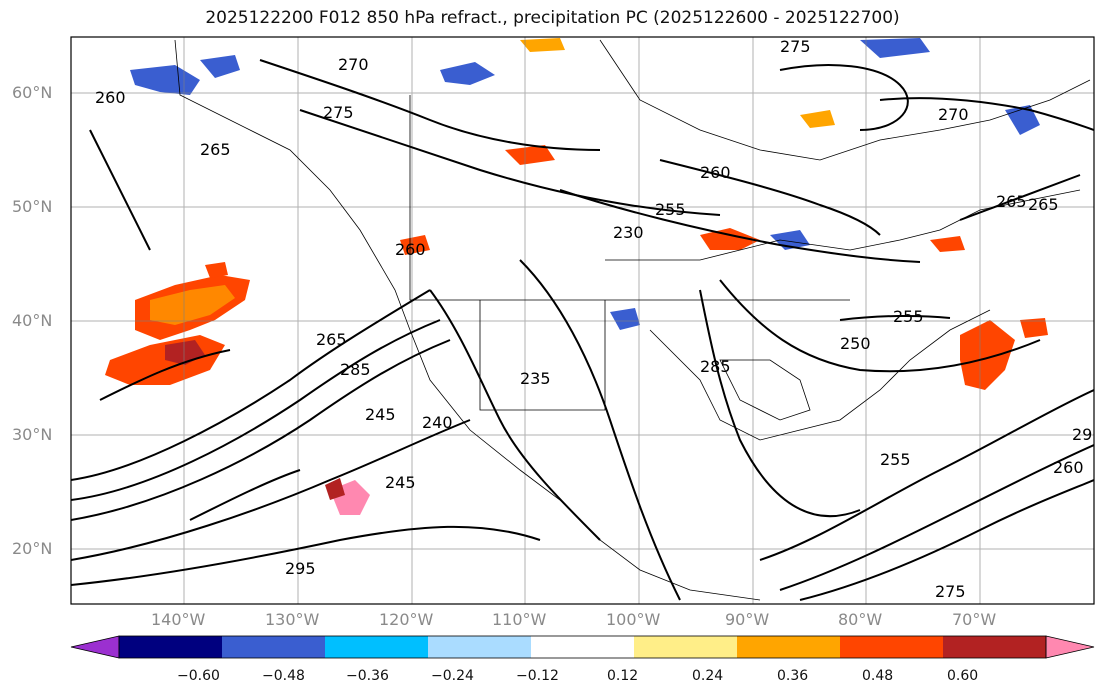 Image resolution: width=1105 pixels, height=698 pixels. I want to click on lat-label: 60°N, so click(32, 92).